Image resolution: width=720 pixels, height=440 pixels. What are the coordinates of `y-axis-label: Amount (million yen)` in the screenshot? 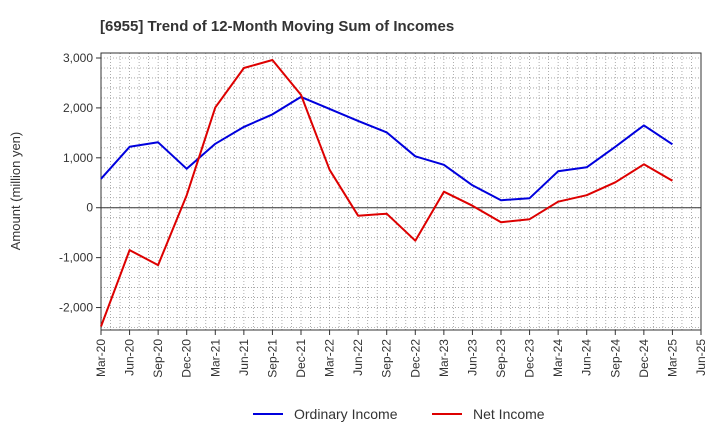 It's located at (15, 191).